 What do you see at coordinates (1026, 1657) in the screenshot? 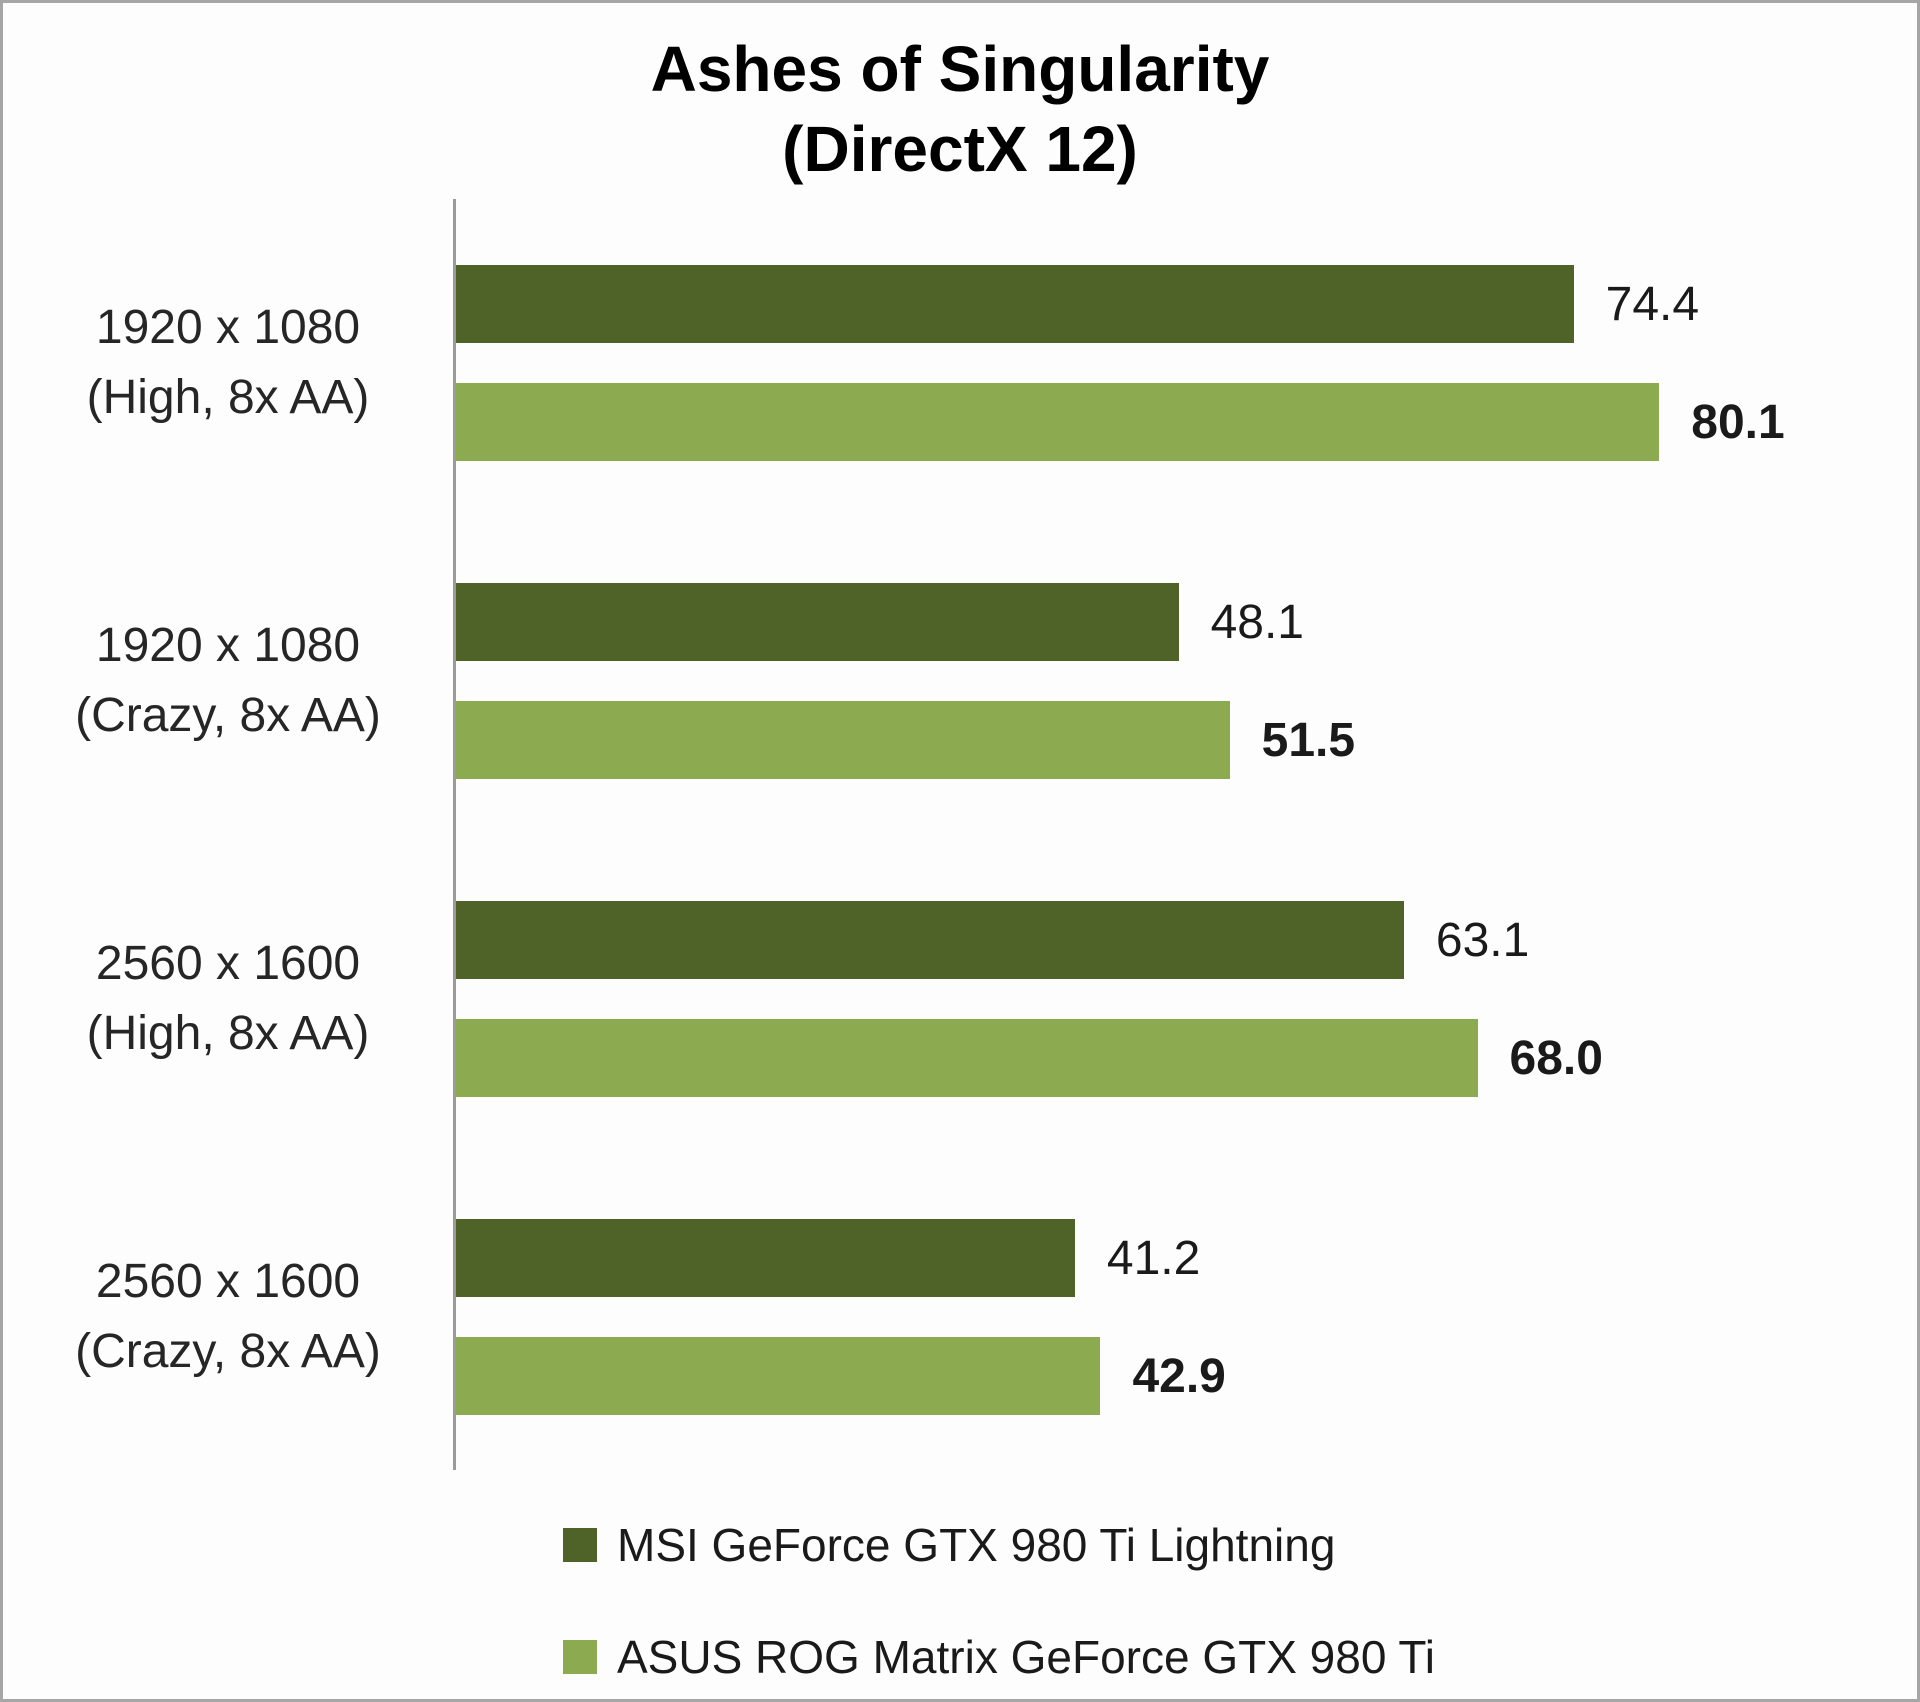
I see `legend-label: ASUS ROG Matrix GeForce GTX 980 Ti` at bounding box center [1026, 1657].